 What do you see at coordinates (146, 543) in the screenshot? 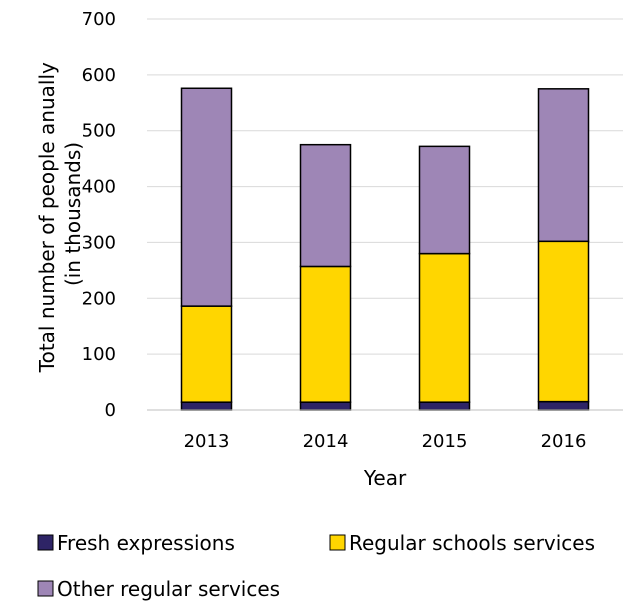
I see `legend-label: Fresh expressions` at bounding box center [146, 543].